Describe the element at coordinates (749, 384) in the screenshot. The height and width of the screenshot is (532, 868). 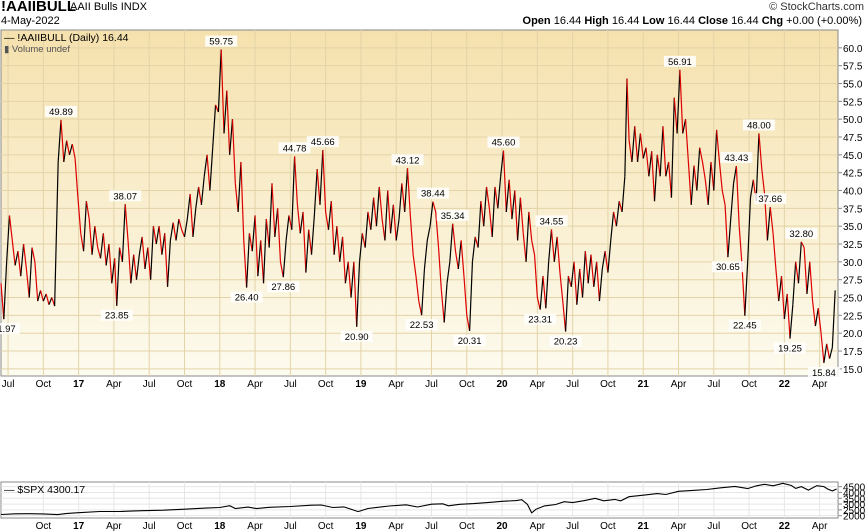
I see `x-tick-label: Oct` at that location.